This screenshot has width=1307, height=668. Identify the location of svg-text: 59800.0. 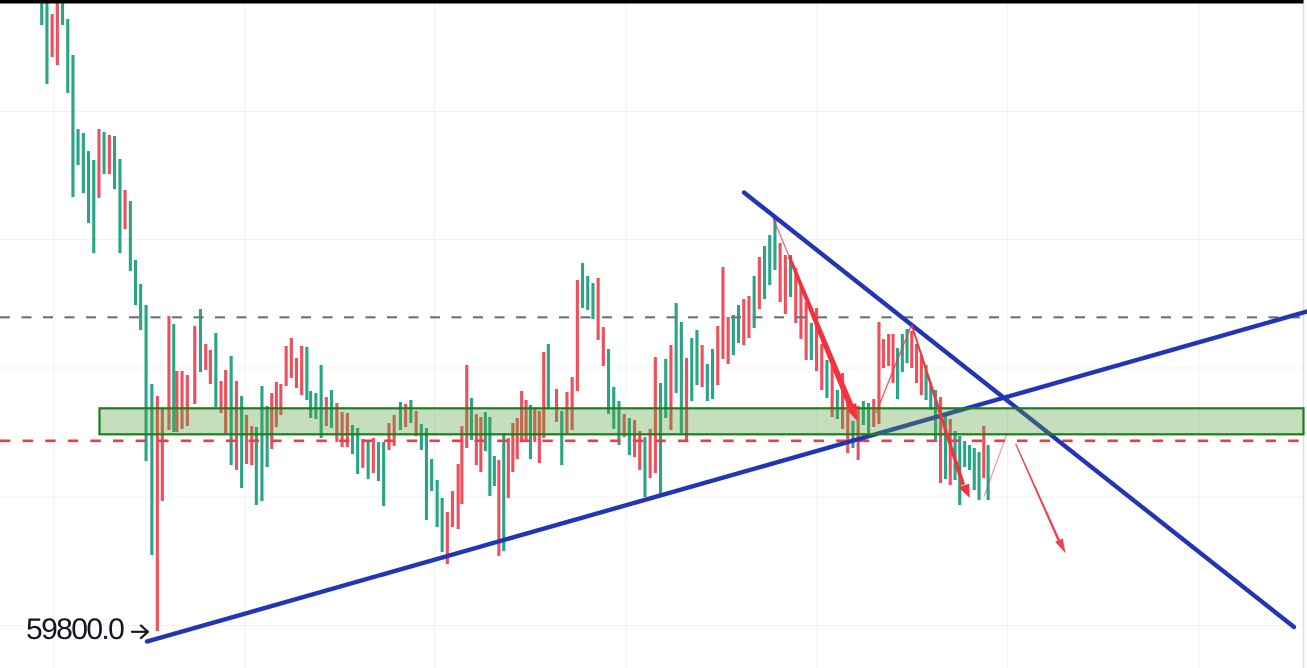
(75, 629).